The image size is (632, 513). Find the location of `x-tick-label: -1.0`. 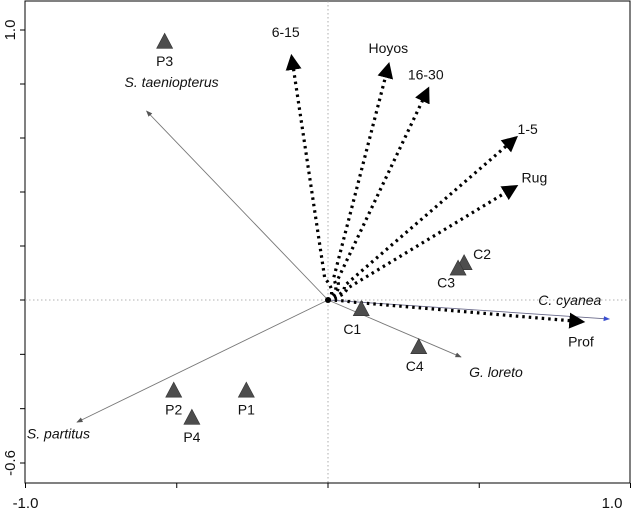

x-tick-label: -1.0 is located at coordinates (26, 503).